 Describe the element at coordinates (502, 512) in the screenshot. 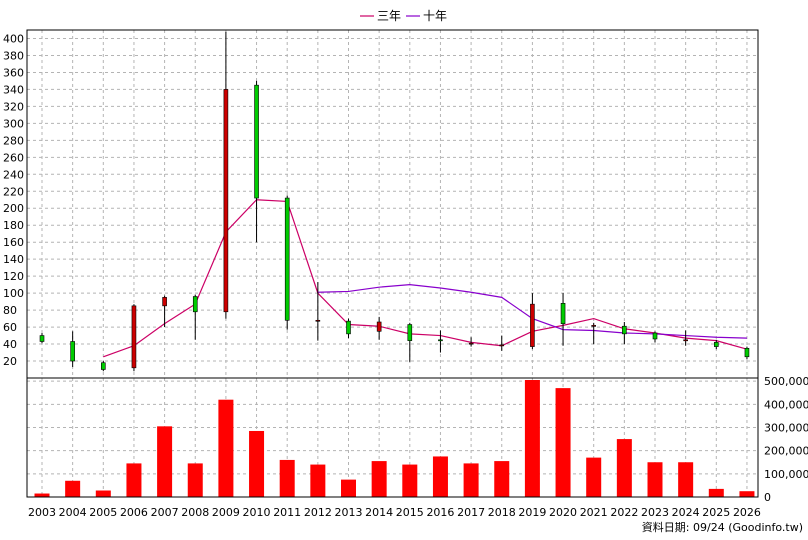

I see `x-tick-label: 2018` at that location.